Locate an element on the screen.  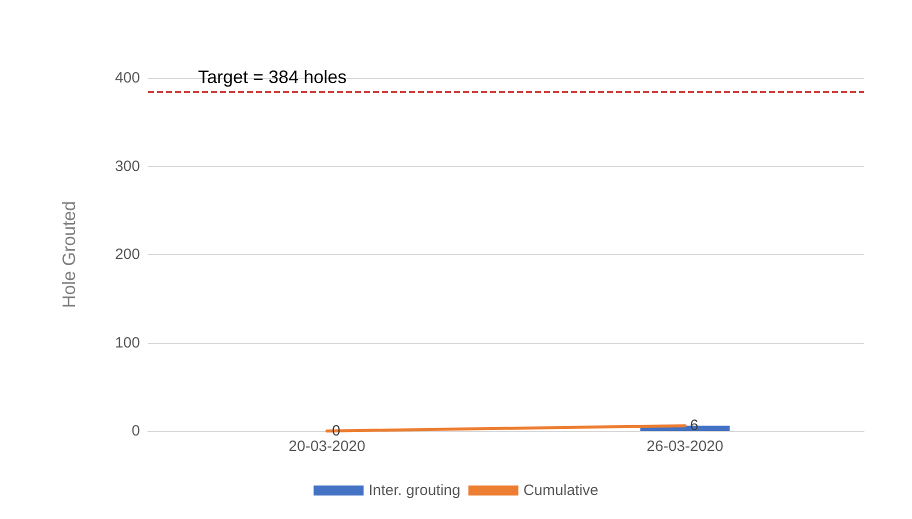
y-tick-label: 300 is located at coordinates (127, 166).